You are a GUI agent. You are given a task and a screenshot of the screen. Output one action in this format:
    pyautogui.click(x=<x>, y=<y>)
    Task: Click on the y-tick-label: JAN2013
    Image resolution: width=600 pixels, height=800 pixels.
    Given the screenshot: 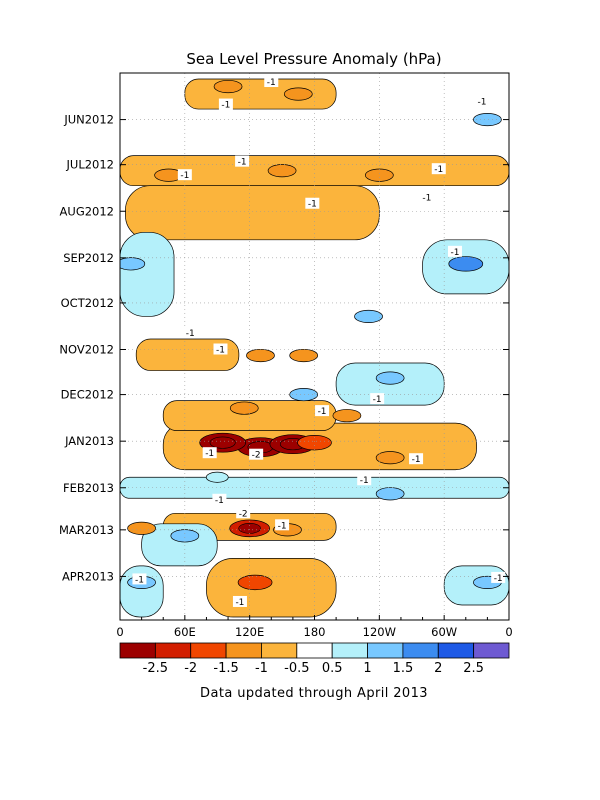 What is the action you would take?
    pyautogui.click(x=89, y=441)
    